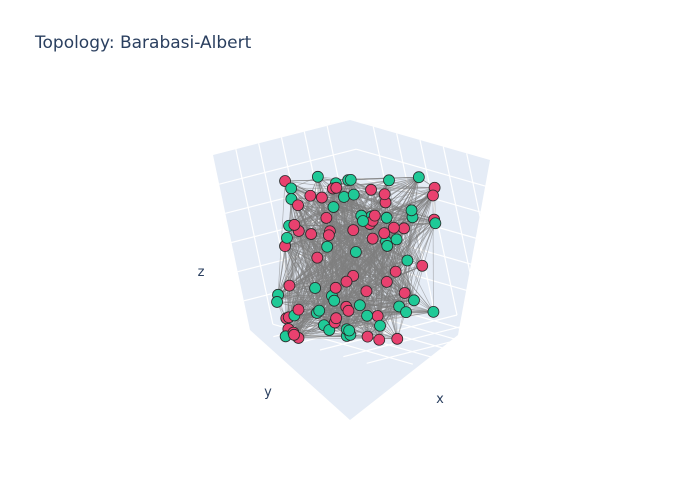 Image resolution: width=700 pixels, height=504 pixels. Describe the element at coordinates (143, 43) in the screenshot. I see `chart-title: Topology: Barabasi-Albert` at that location.